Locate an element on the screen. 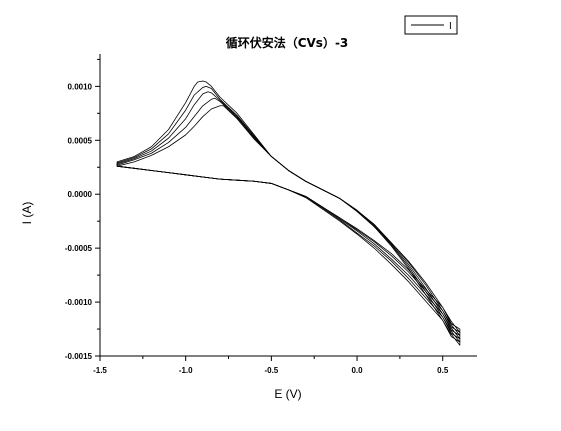 The height and width of the screenshot is (431, 561). x-tick-label: -1.0 is located at coordinates (186, 370).